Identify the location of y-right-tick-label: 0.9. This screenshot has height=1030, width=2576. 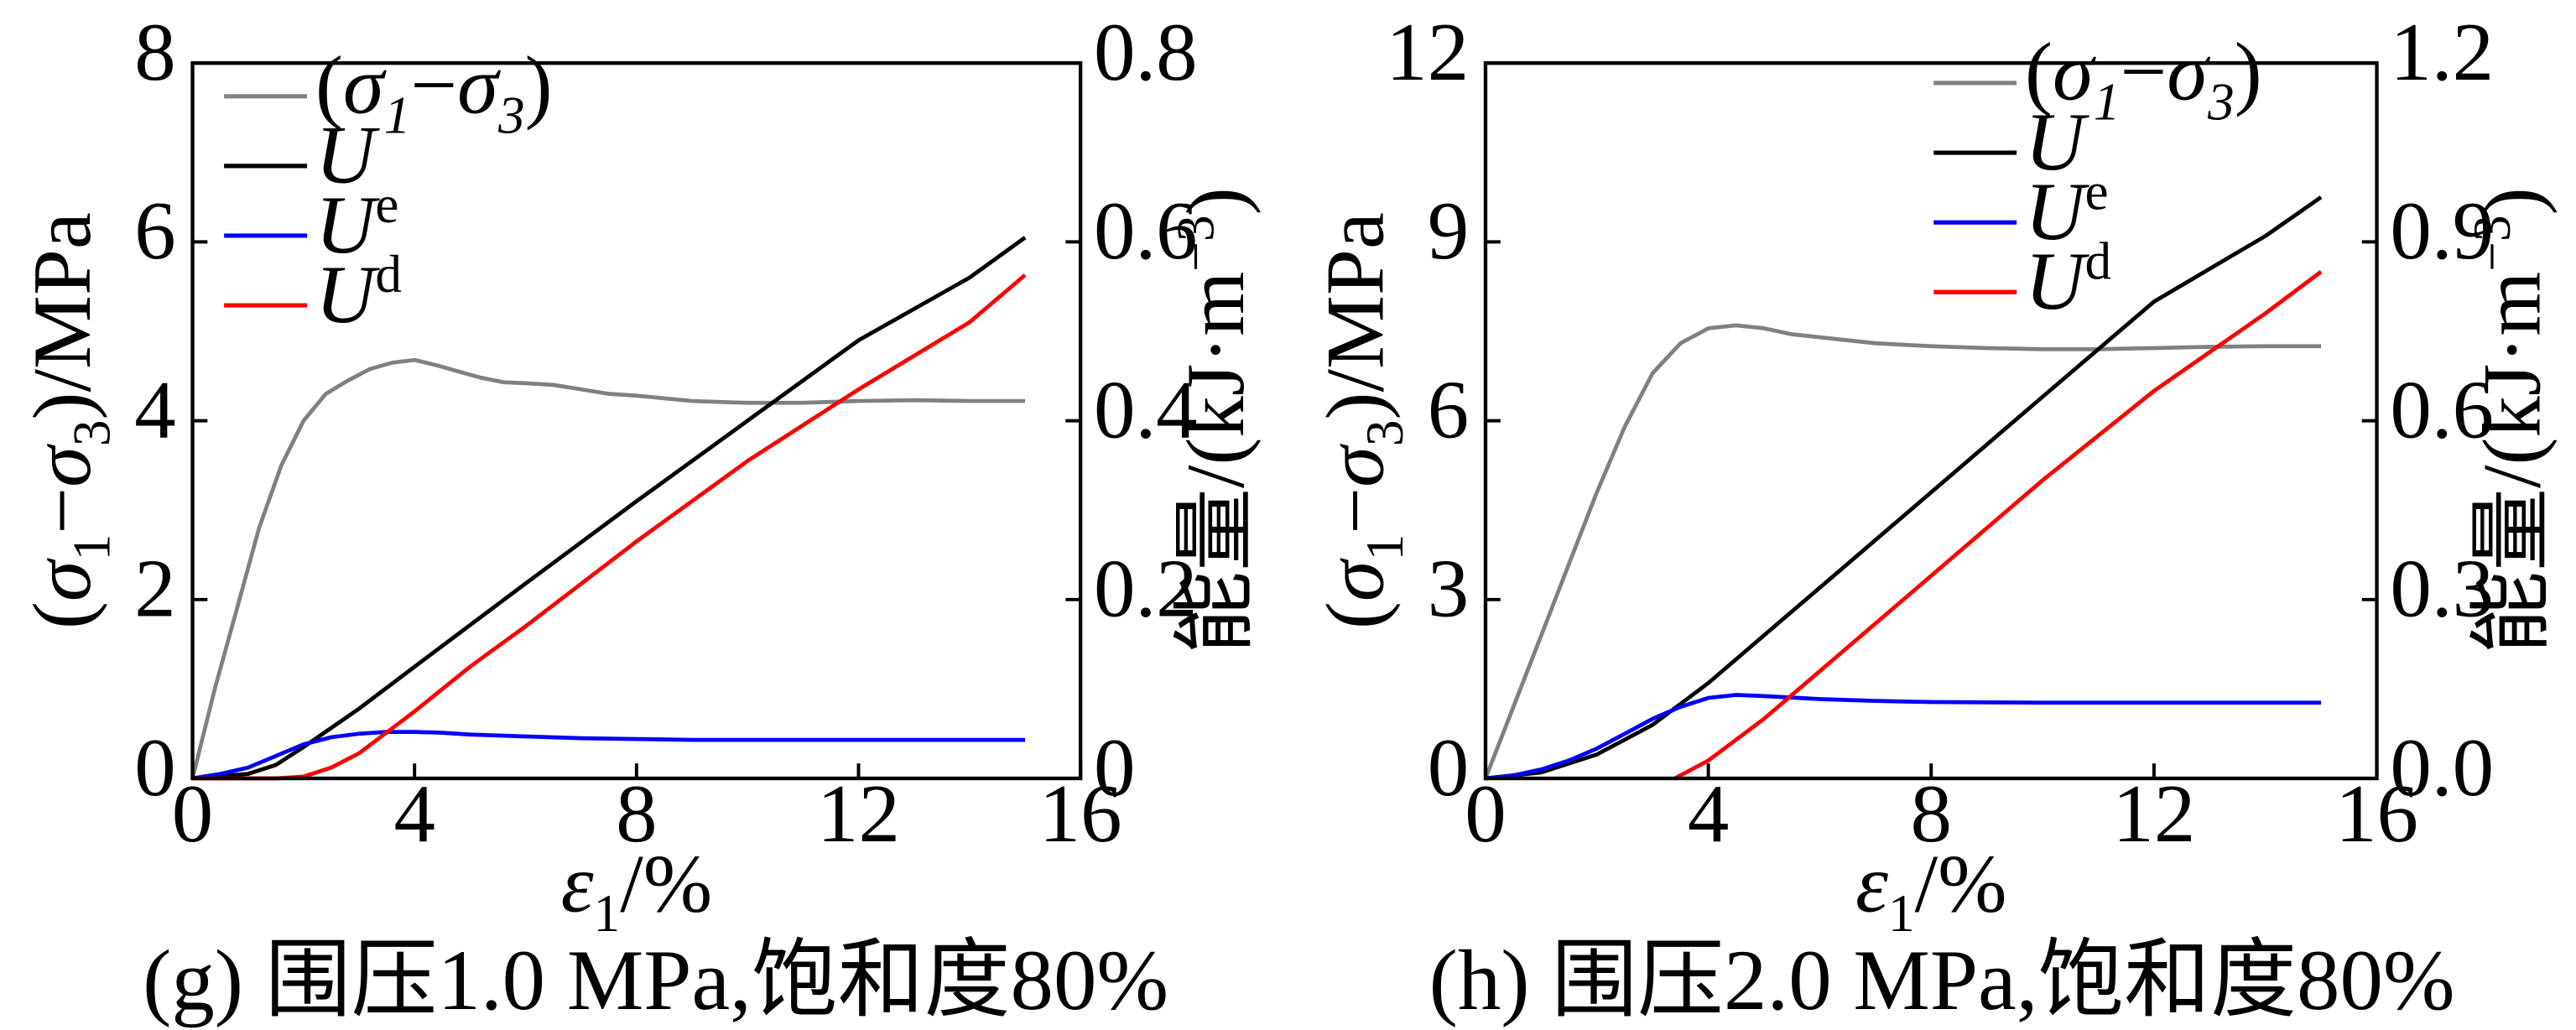
(2442, 231).